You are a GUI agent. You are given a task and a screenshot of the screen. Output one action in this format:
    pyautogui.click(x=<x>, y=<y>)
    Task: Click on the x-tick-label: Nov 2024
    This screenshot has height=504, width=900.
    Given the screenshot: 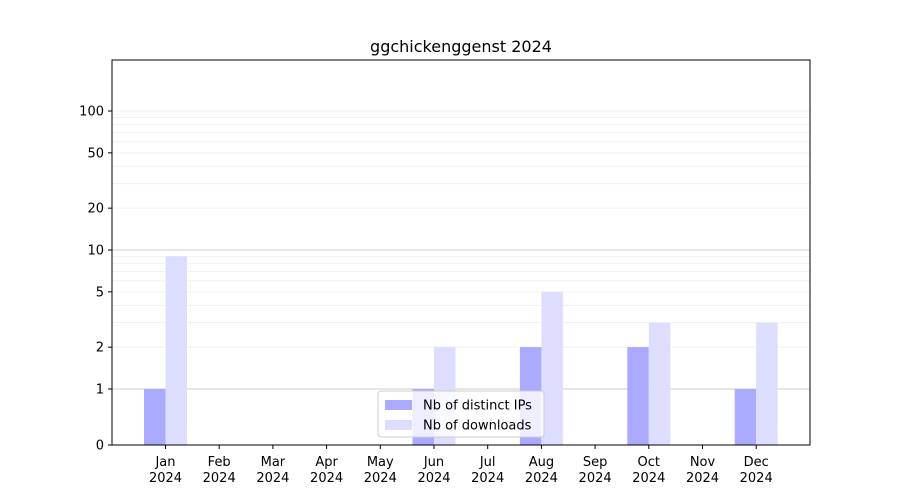 What is the action you would take?
    pyautogui.click(x=702, y=470)
    